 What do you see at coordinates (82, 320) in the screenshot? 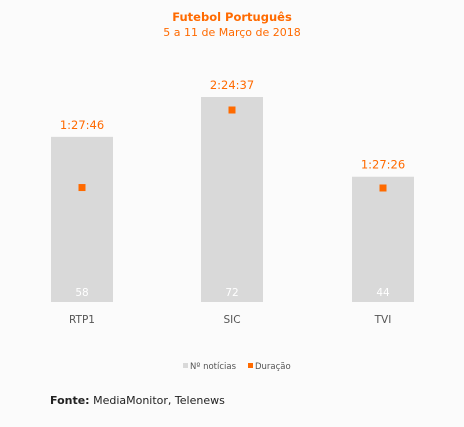
I see `category-label-rtp1: RTP1` at bounding box center [82, 320].